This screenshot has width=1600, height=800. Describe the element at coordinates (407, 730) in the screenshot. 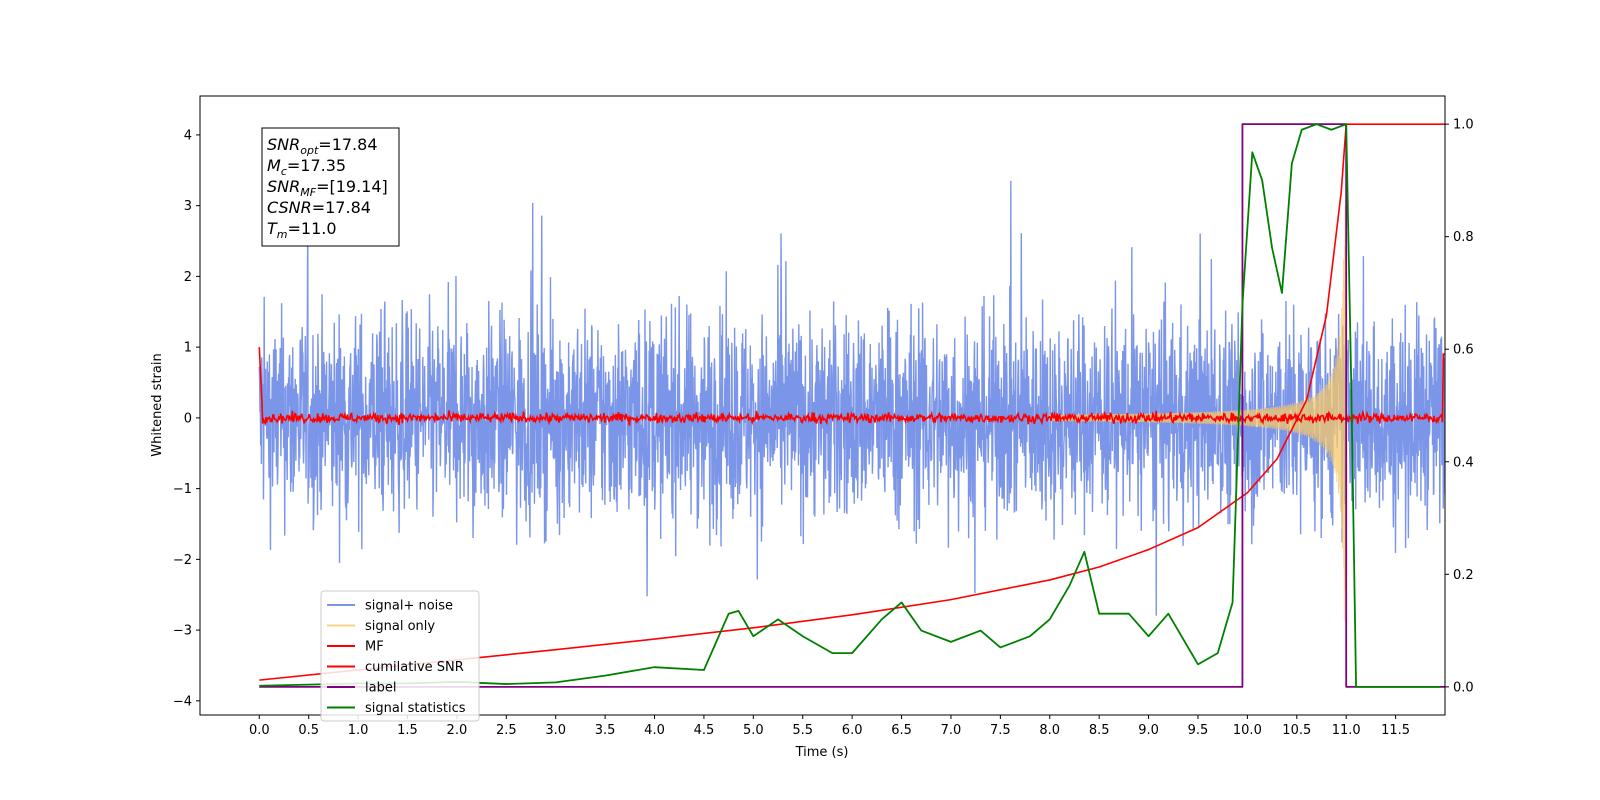

I see `x-tick-label: 1.5` at that location.